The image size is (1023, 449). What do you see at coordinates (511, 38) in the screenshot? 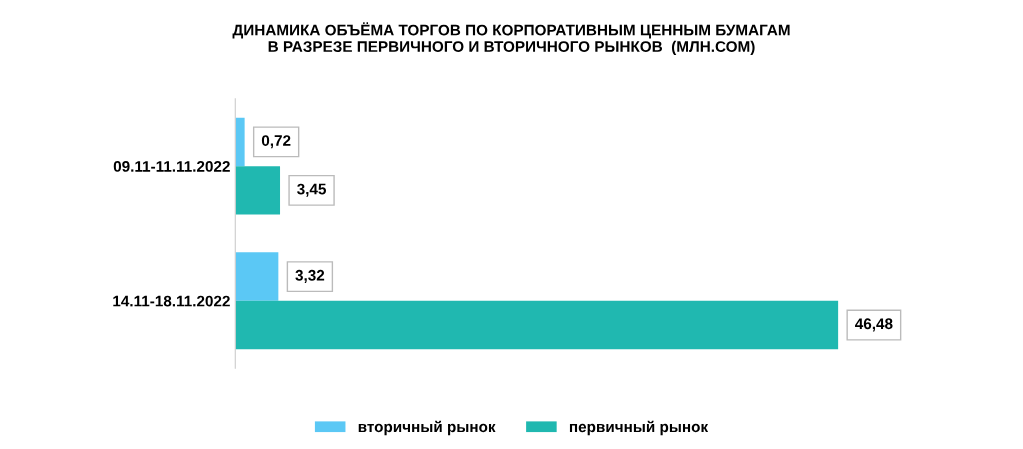
I see `chart-title: ДИНАМИКА ОБЪЁМА ТОРГОВ ПО КОРПОРАТИВНЫМ ЦЕННЫМ БУМАГАМ В РАЗРЕЗЕ ПЕРВИЧНОГО И ВТОРИЧНОГО РЫНКОВ (МЛН.СОМ)` at bounding box center [511, 38].